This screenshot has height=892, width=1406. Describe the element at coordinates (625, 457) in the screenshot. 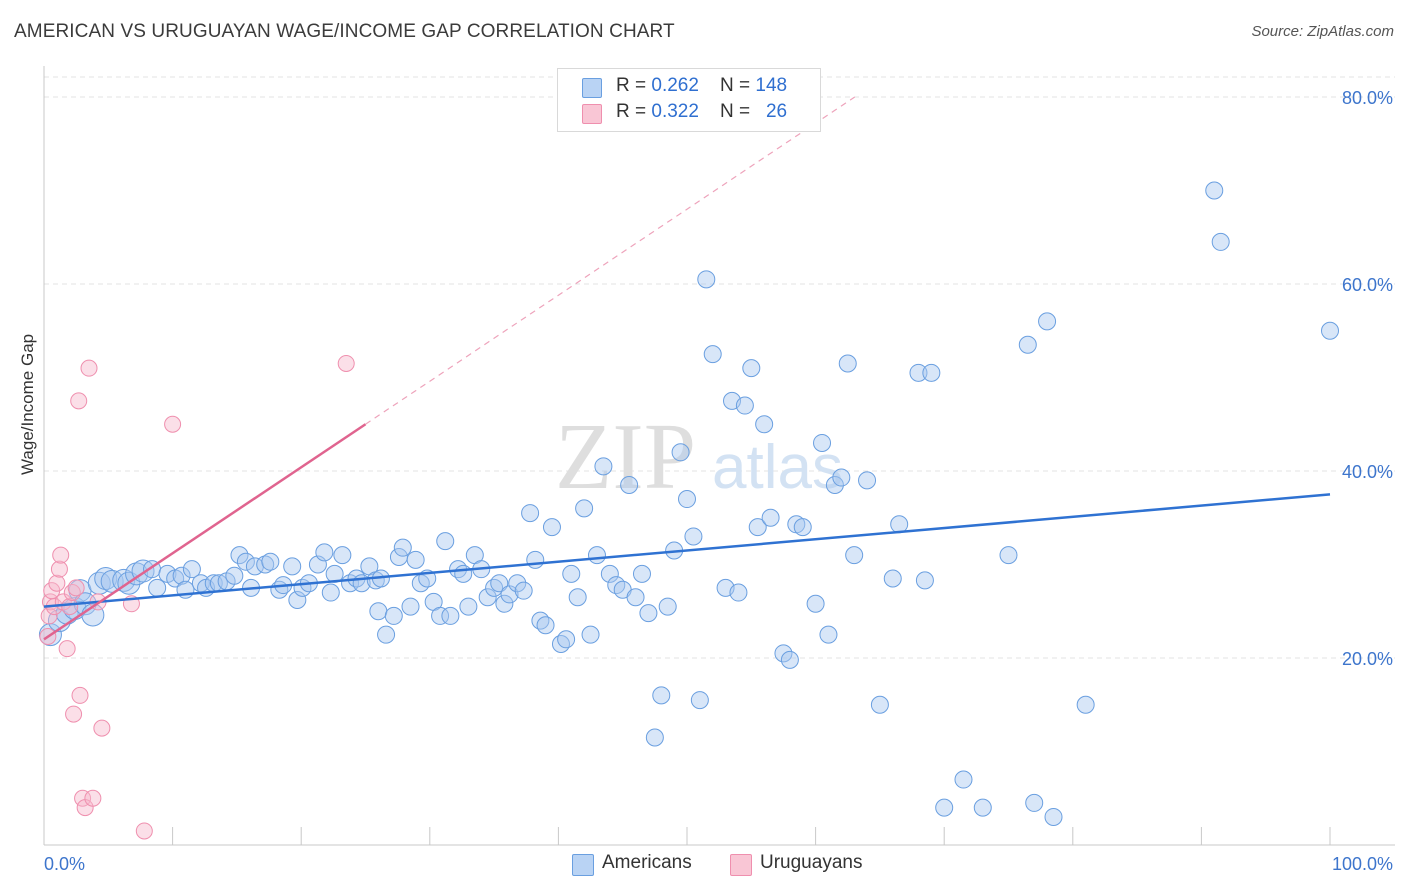

I see `watermark-zip: ZIP` at that location.